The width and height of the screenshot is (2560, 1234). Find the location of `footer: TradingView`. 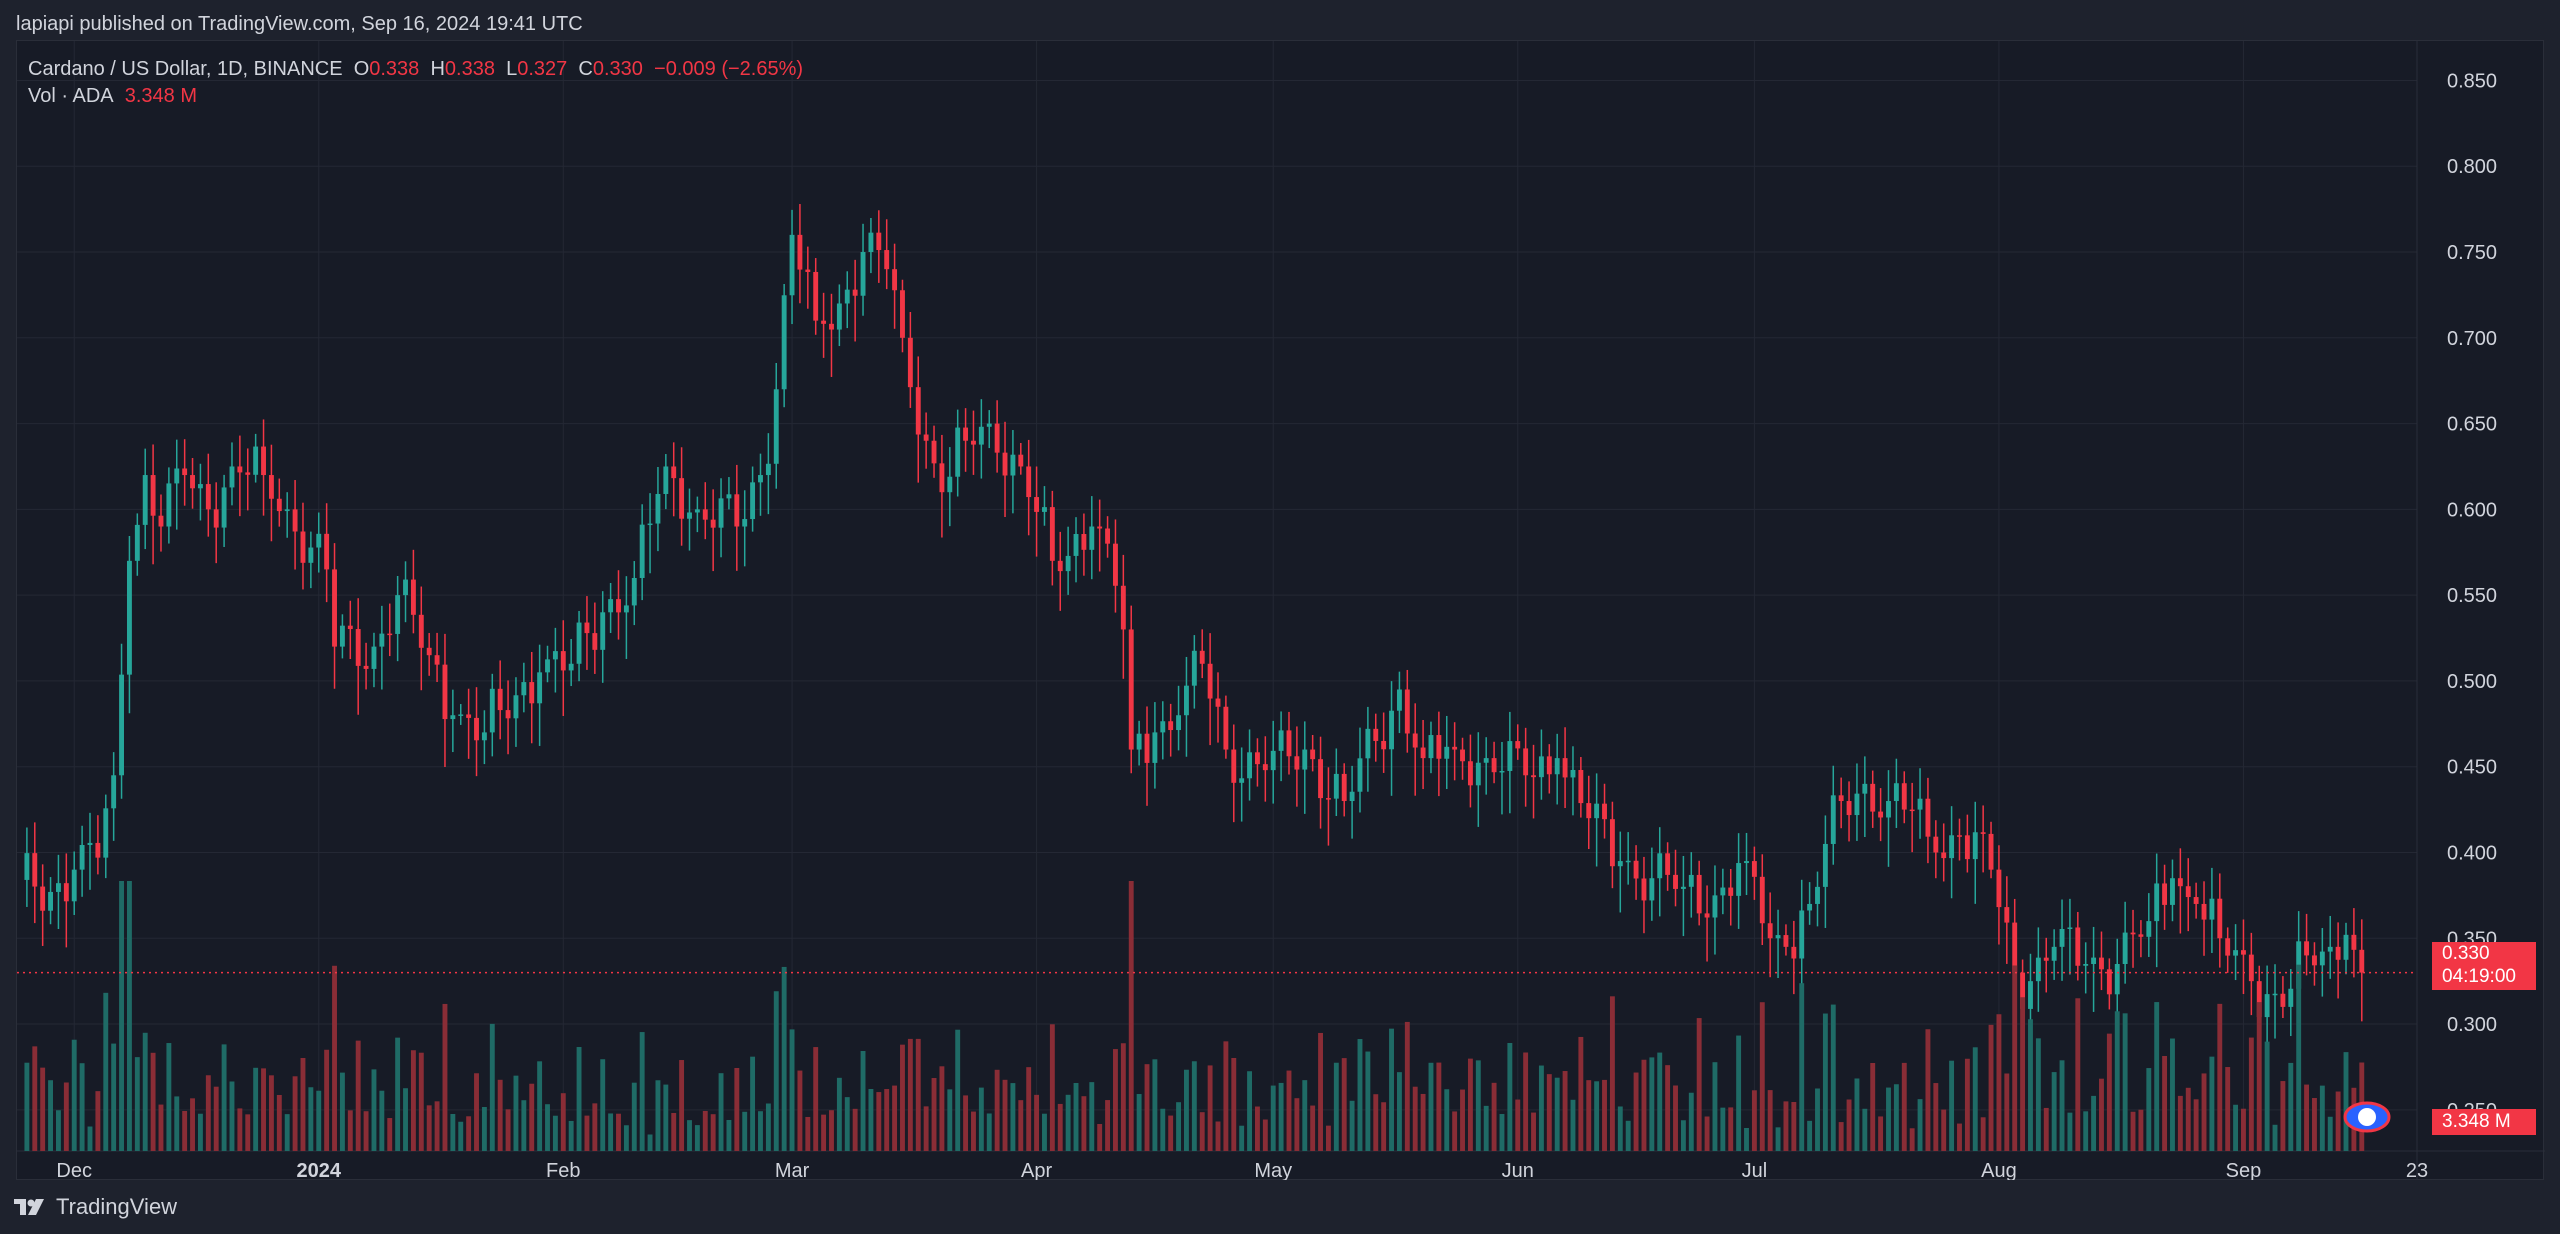

footer: TradingView is located at coordinates (1280, 1207).